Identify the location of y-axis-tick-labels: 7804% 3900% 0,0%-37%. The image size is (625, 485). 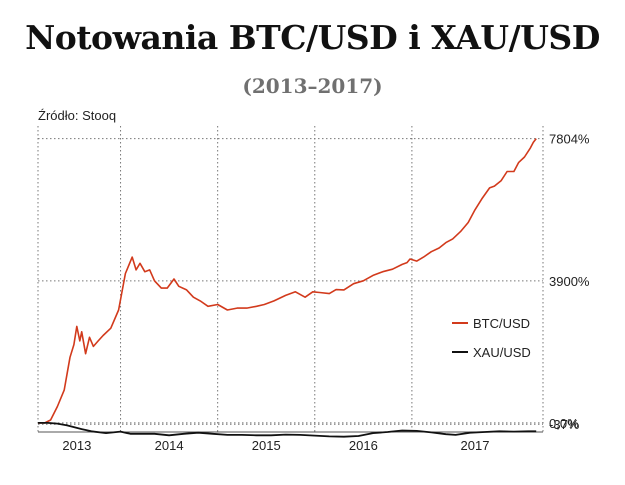
(569, 282).